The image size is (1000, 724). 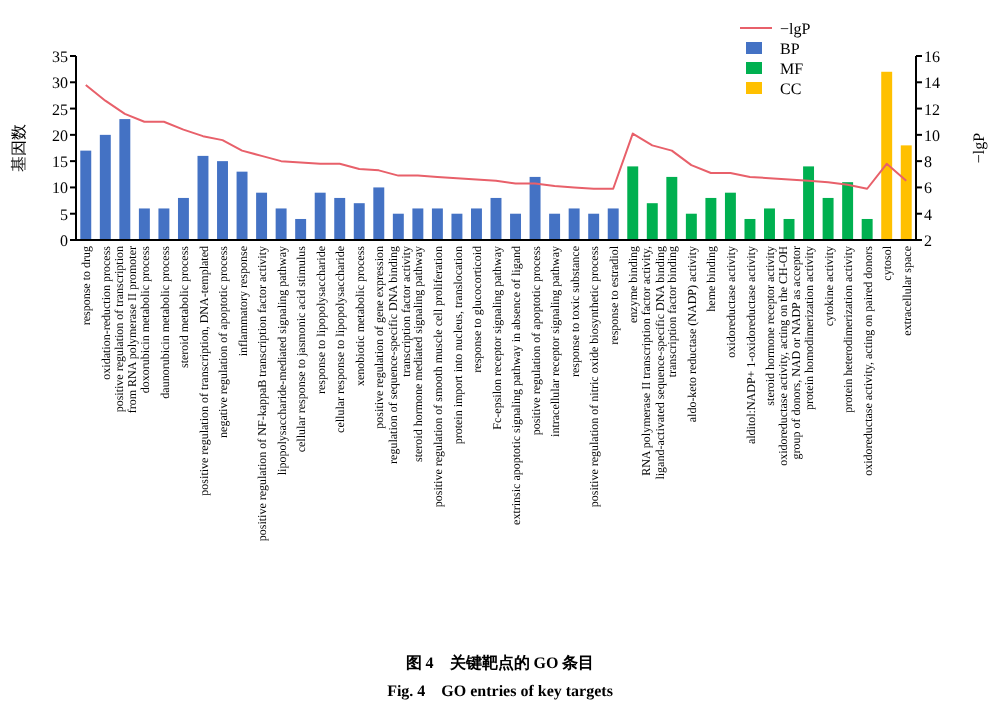 I want to click on y2-tick-label: 12, so click(x=932, y=109).